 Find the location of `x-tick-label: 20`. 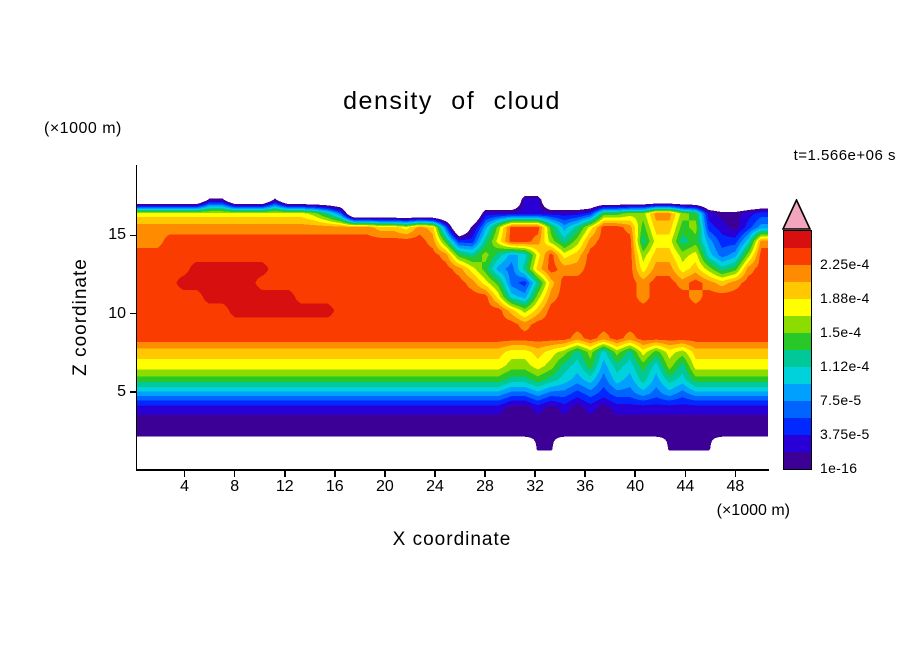

x-tick-label: 20 is located at coordinates (384, 486).